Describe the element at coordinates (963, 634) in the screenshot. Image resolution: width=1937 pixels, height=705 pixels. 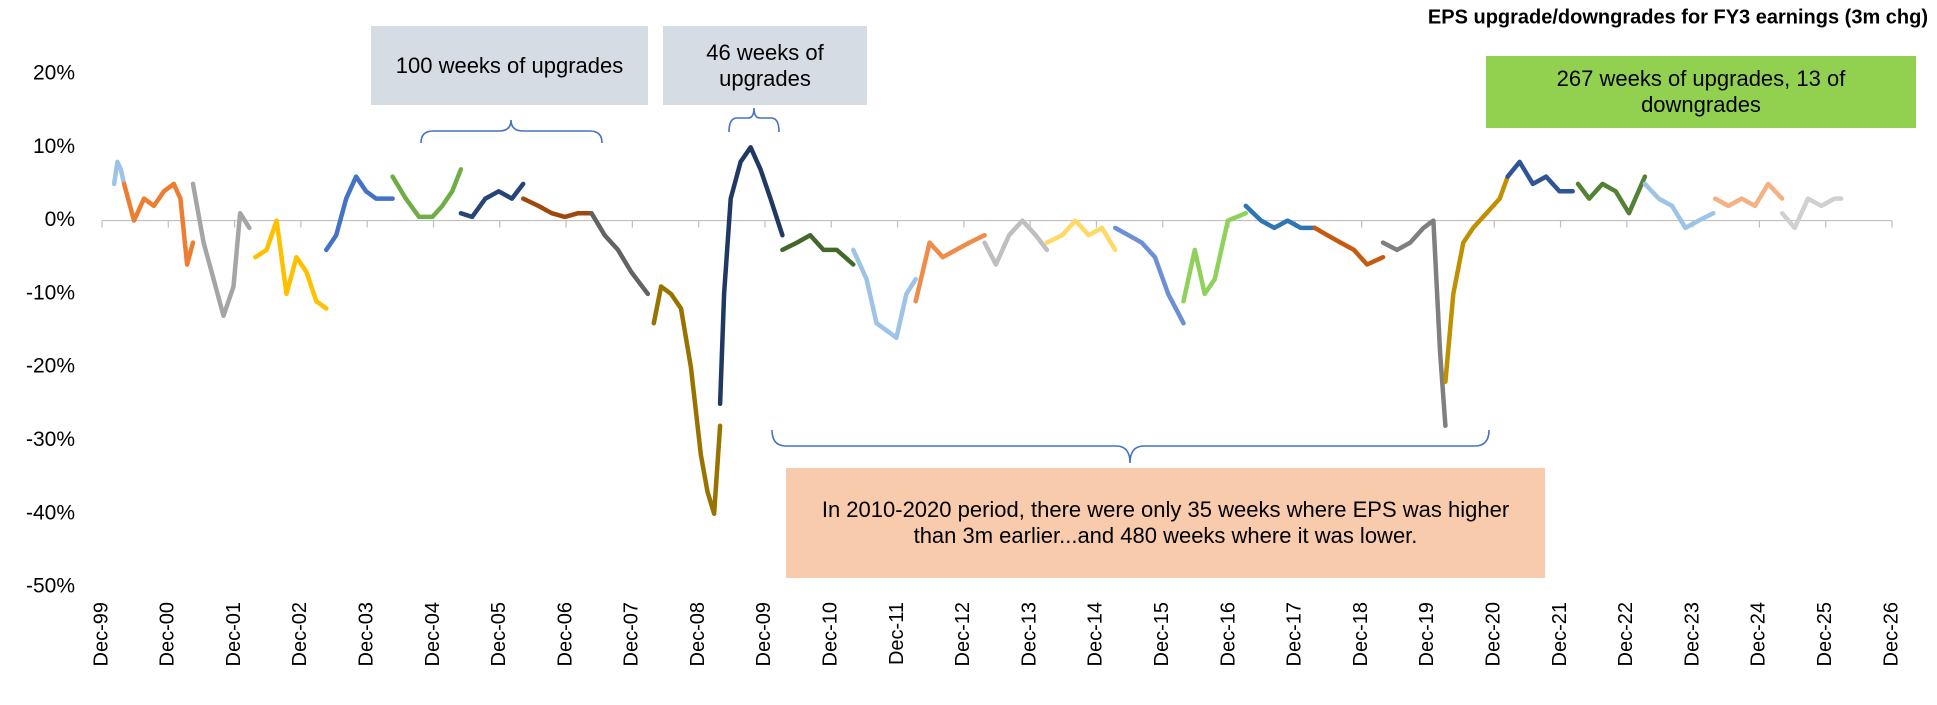
I see `x-tick-label: Dec-12` at that location.